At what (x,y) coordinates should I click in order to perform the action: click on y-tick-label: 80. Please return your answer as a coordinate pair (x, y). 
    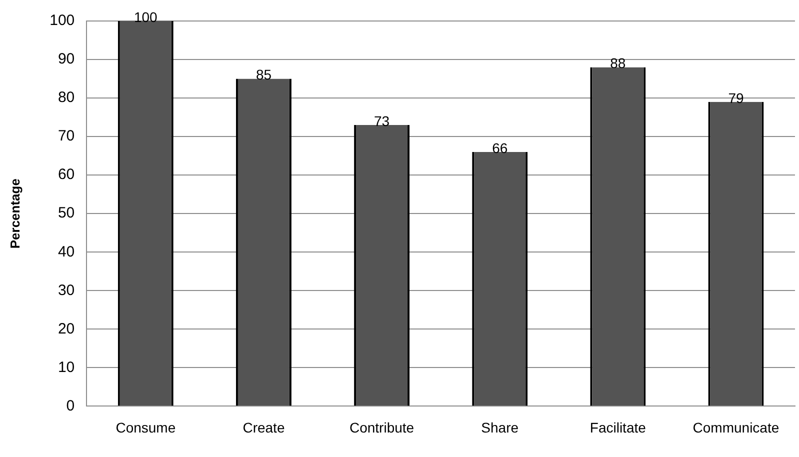
    Looking at the image, I should click on (66, 97).